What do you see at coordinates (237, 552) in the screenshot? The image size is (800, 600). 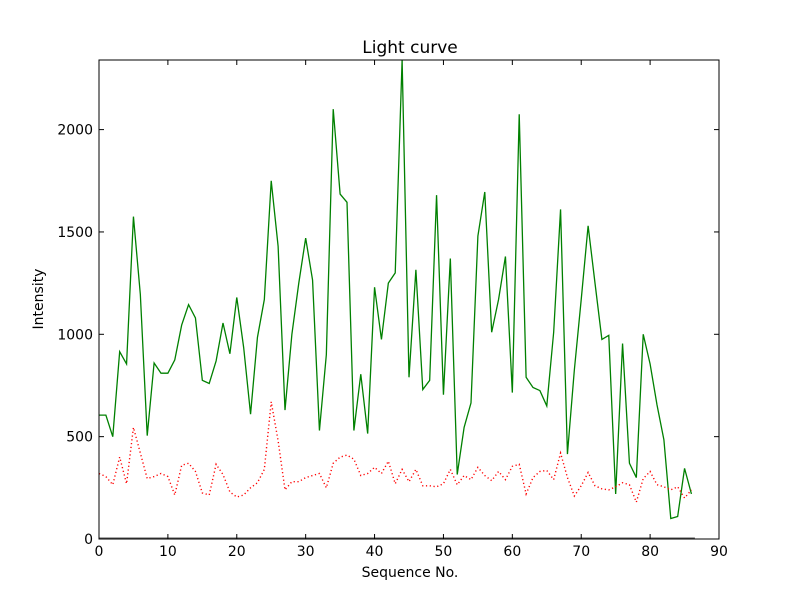 I see `x-tick-label: 20` at bounding box center [237, 552].